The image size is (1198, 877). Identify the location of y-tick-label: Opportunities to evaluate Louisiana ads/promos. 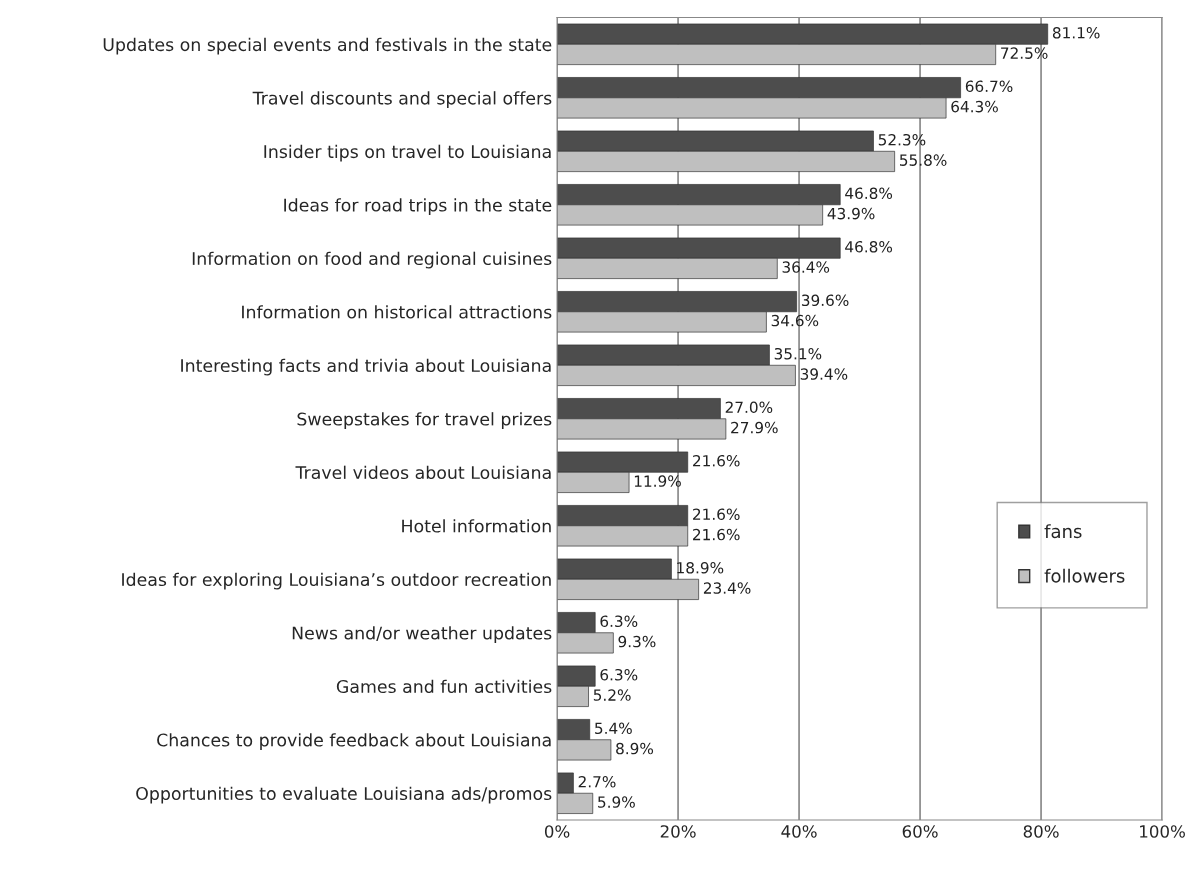
(344, 795).